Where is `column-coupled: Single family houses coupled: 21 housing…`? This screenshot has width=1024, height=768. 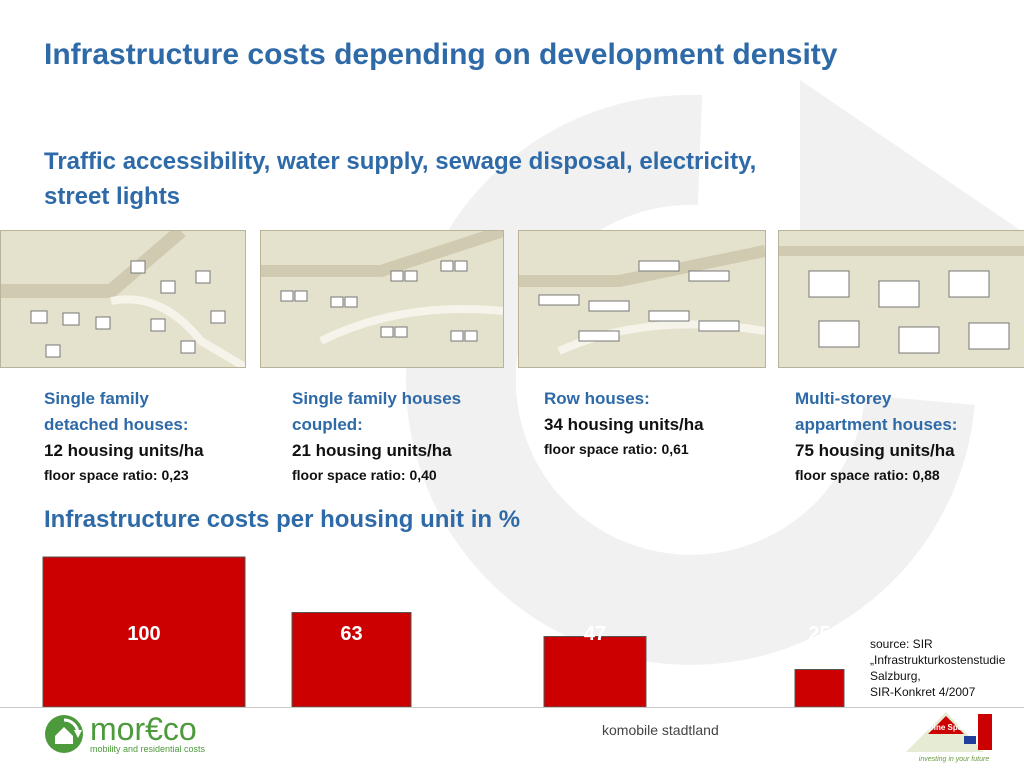 column-coupled: Single family houses coupled: 21 housing… is located at coordinates (402, 436).